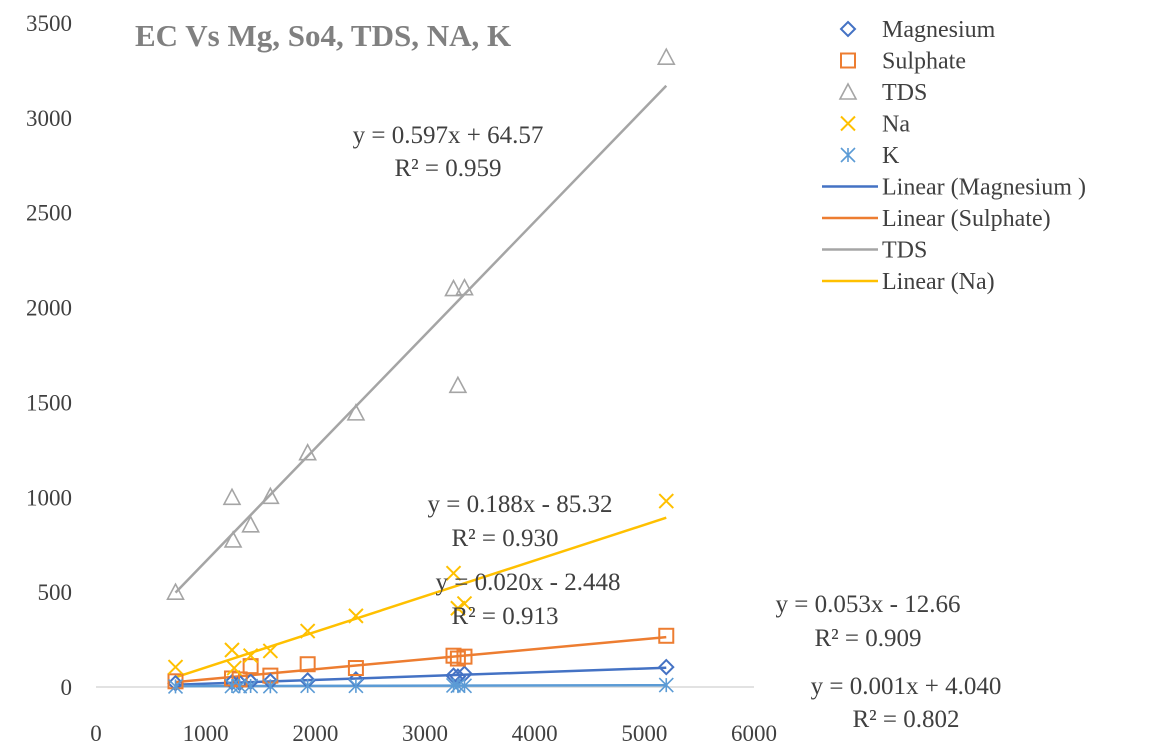 Image resolution: width=1159 pixels, height=749 pixels. Describe the element at coordinates (984, 188) in the screenshot. I see `legend-label: Linear (Magnesium )` at that location.